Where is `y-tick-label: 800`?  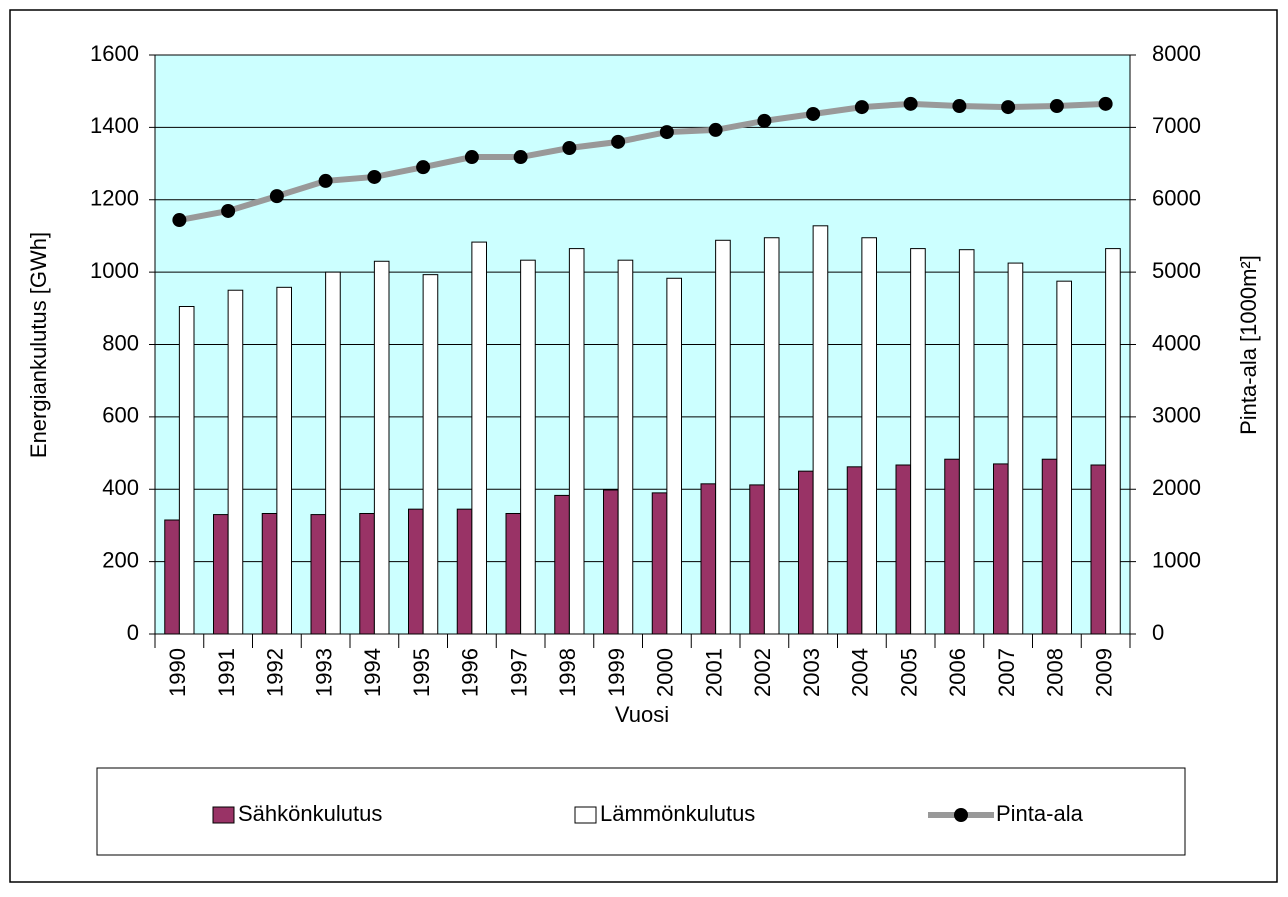 y-tick-label: 800 is located at coordinates (120, 342).